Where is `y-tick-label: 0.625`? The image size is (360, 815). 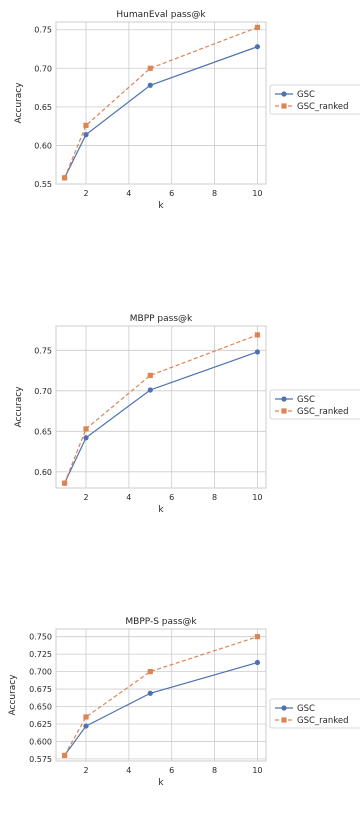 y-tick-label: 0.625 is located at coordinates (40, 724).